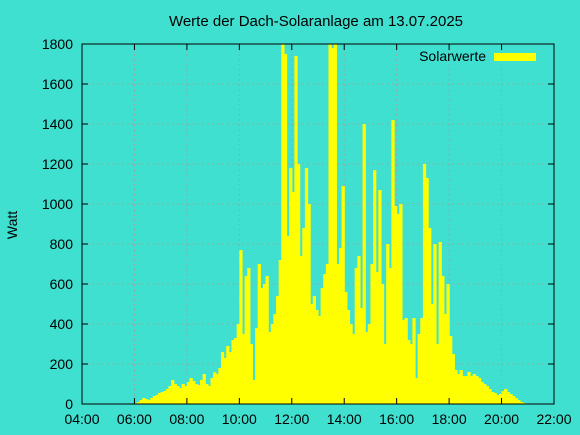  I want to click on x-tick-label: 12:00, so click(291, 419).